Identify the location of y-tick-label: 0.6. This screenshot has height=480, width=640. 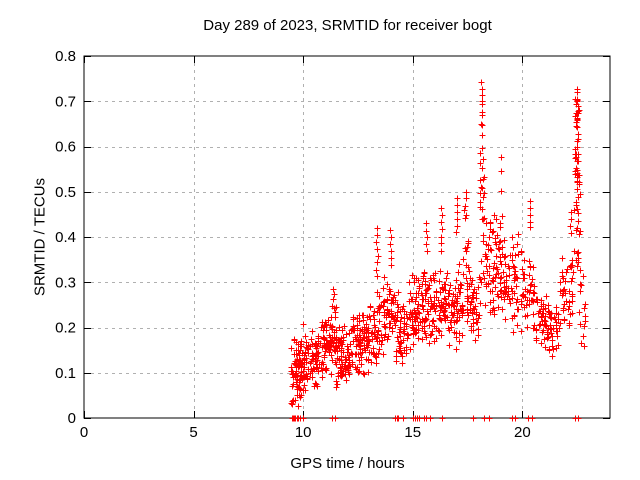
(65, 147).